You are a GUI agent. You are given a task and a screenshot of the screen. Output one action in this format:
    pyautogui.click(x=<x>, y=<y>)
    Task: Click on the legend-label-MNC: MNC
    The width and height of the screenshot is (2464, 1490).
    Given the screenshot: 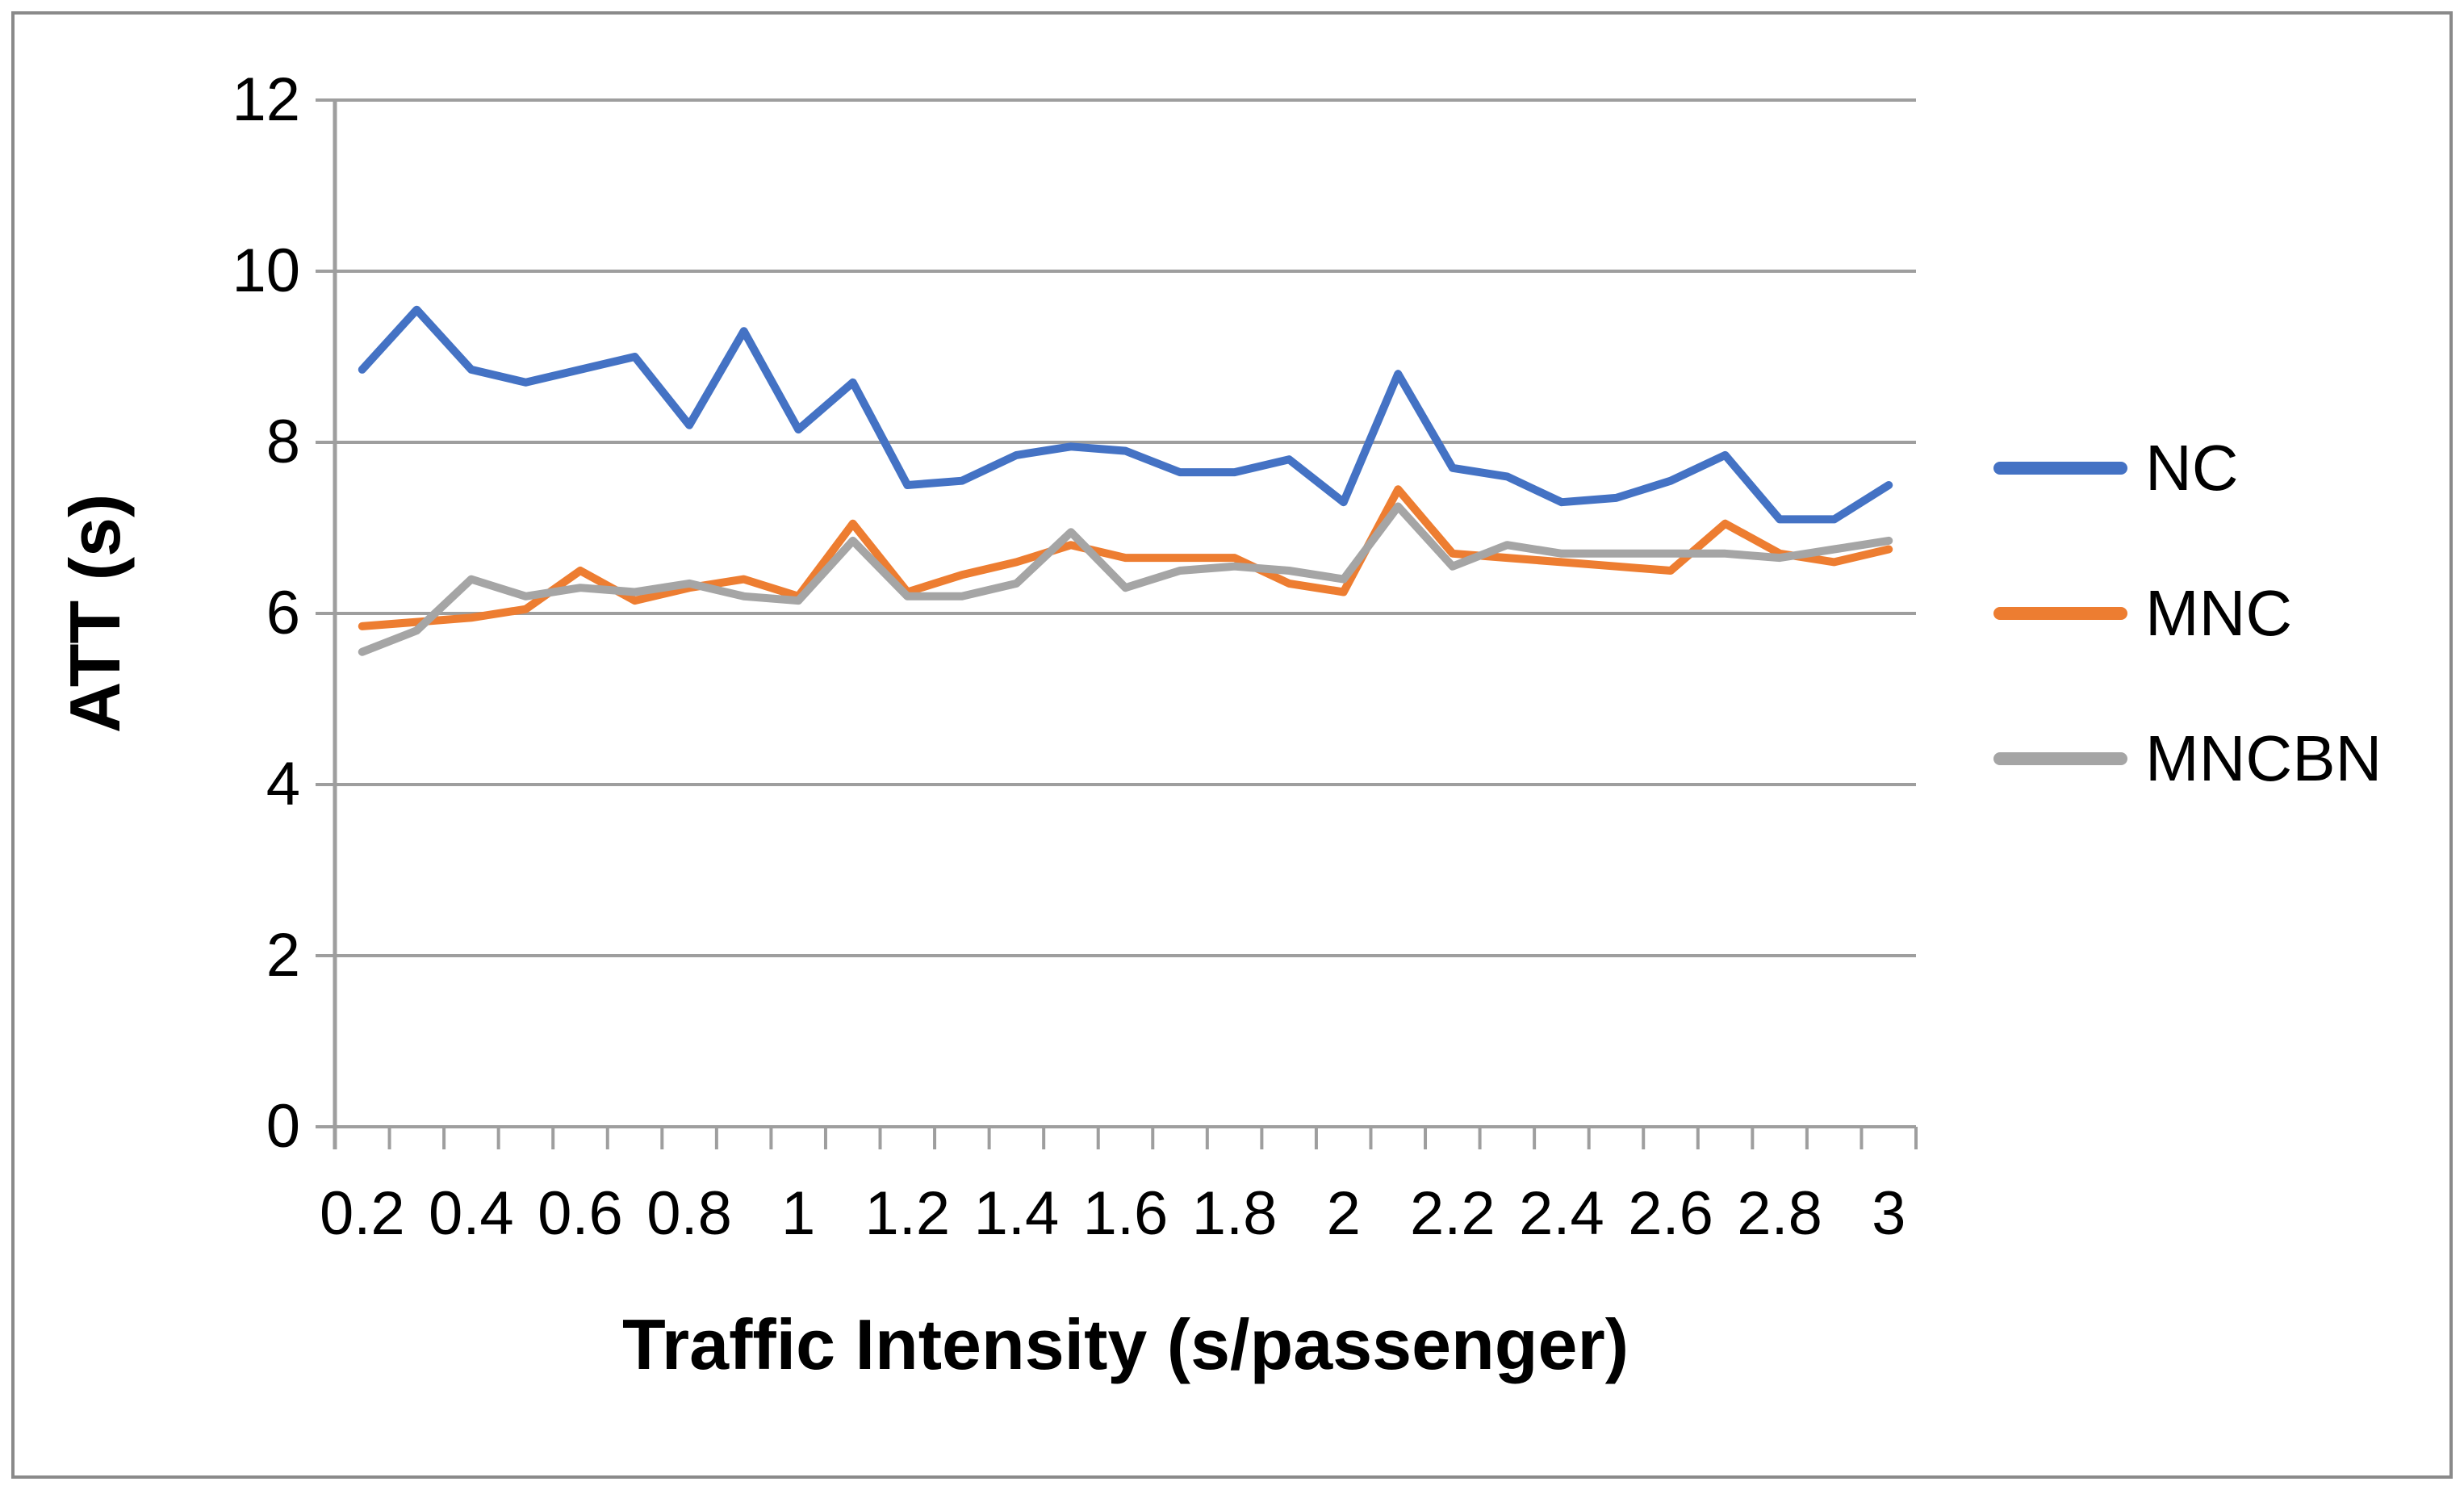 What is the action you would take?
    pyautogui.click(x=2219, y=613)
    